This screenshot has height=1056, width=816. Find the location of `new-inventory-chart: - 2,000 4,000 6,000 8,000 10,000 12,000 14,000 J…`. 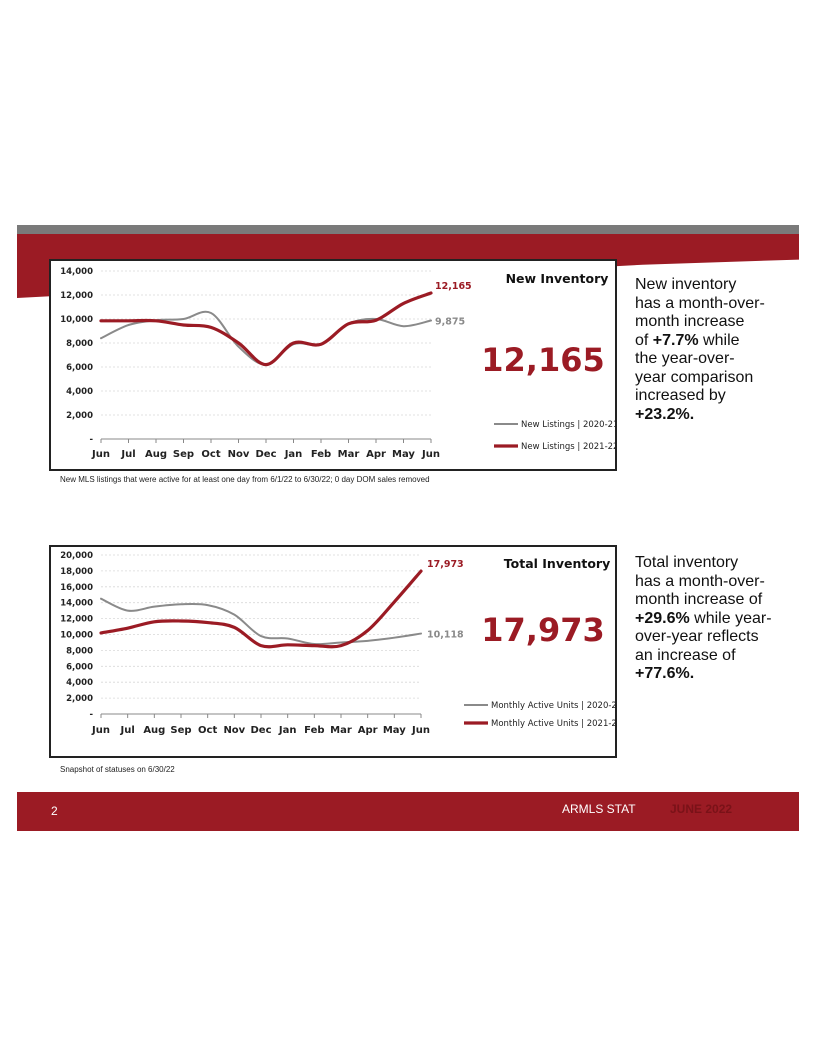

new-inventory-chart: - 2,000 4,000 6,000 8,000 10,000 12,000 14,000 J… is located at coordinates (333, 365).